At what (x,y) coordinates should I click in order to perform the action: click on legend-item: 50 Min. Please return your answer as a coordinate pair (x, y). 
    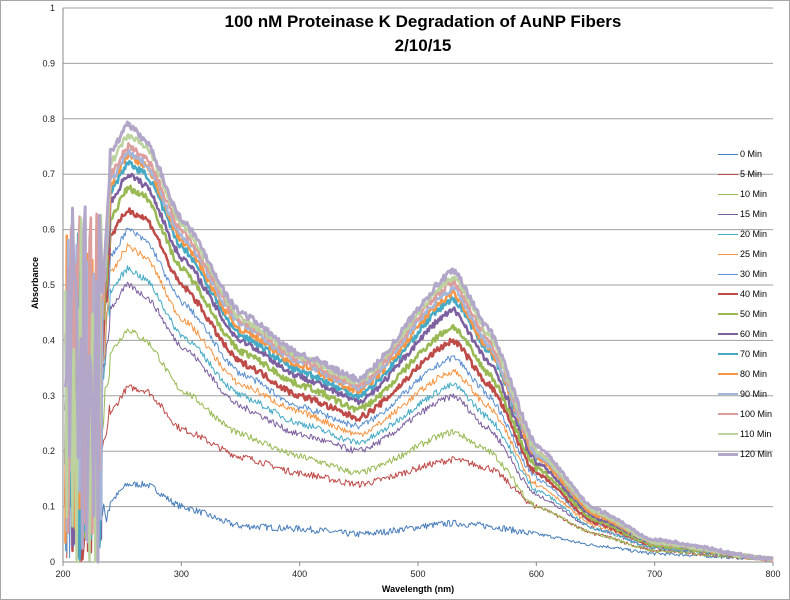
    Looking at the image, I should click on (745, 314).